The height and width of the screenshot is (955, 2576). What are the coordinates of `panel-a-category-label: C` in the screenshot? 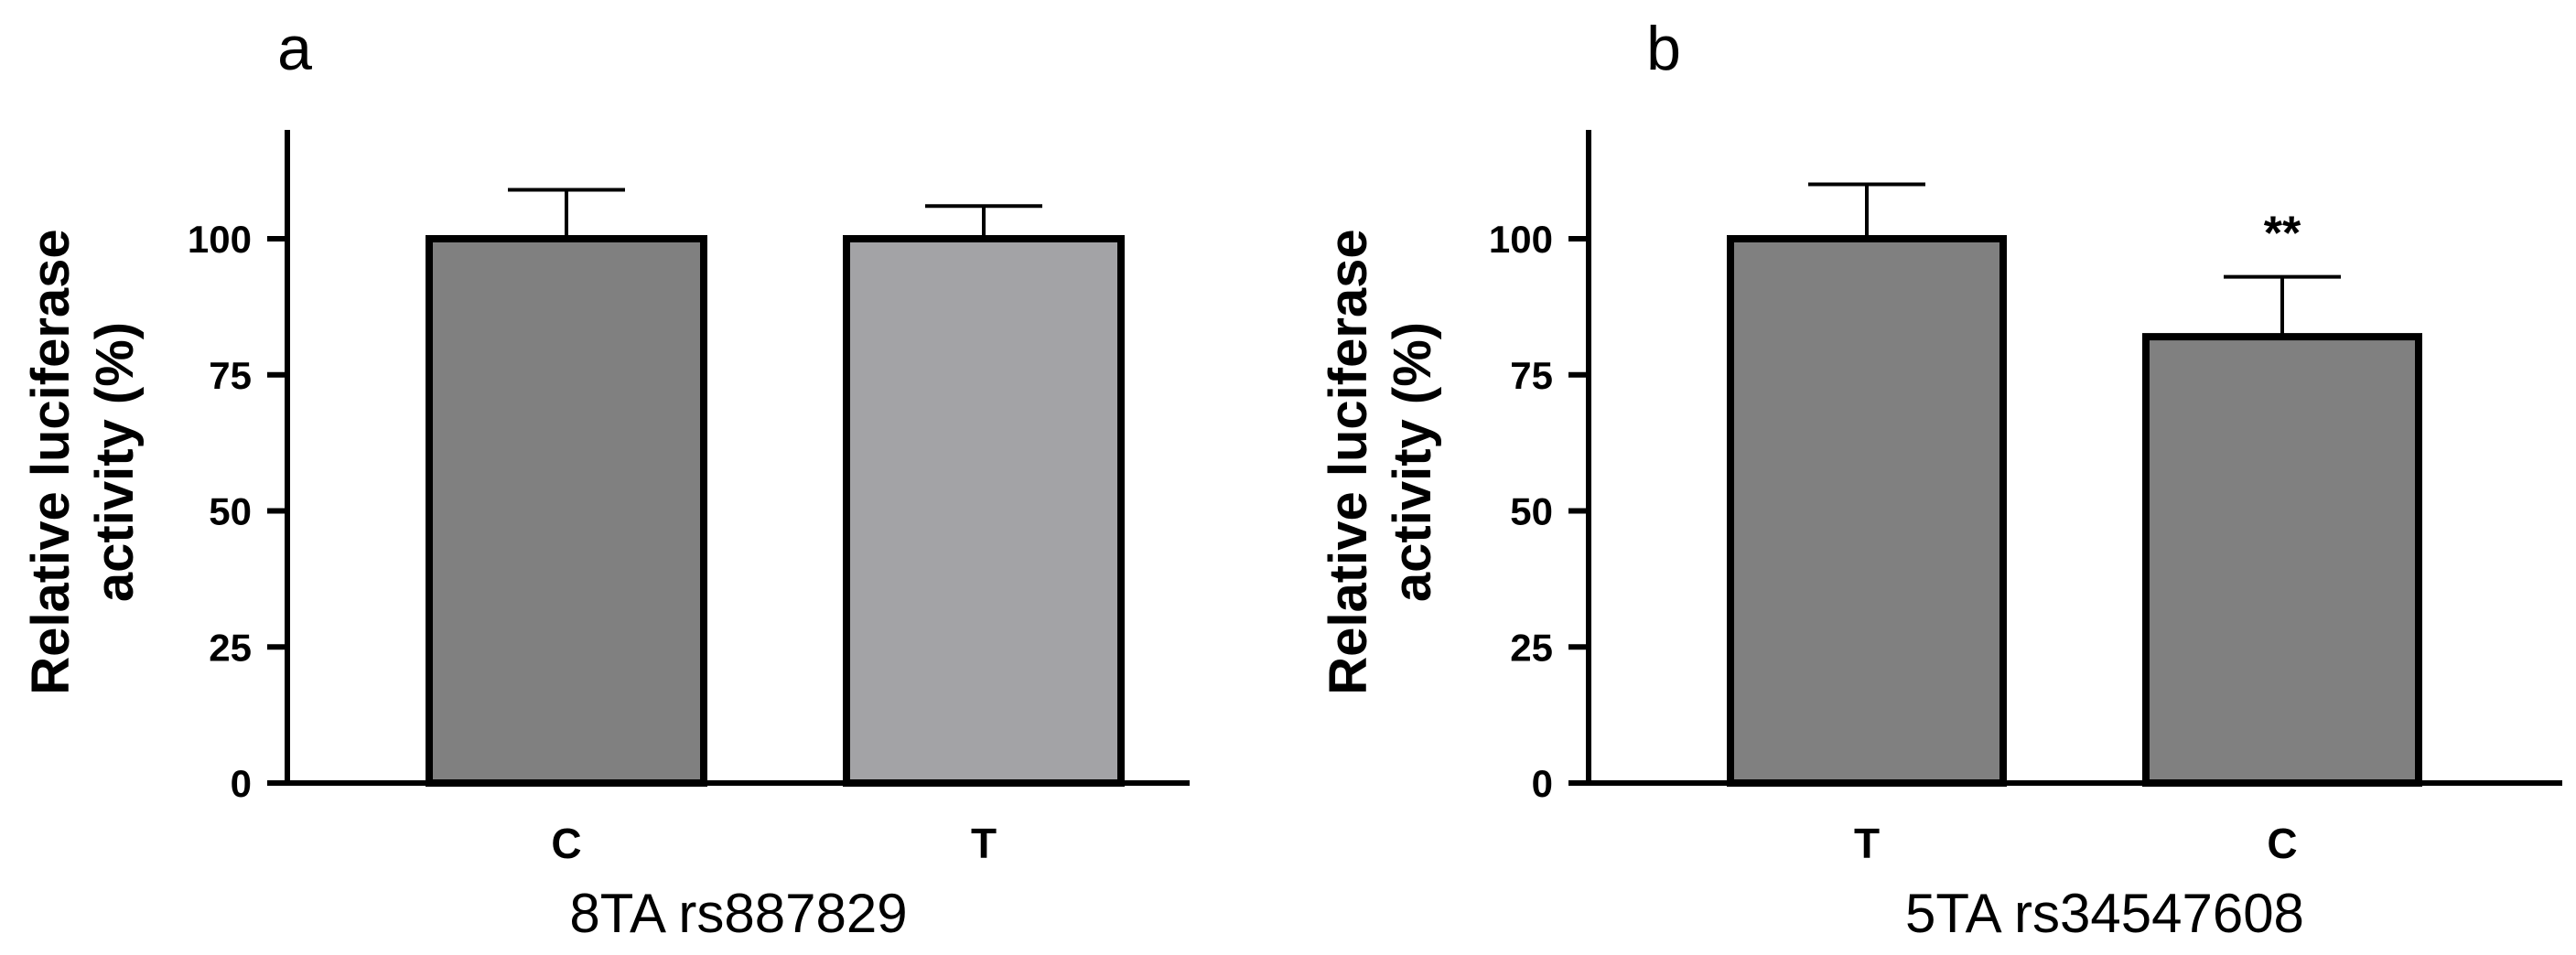 It's located at (566, 843).